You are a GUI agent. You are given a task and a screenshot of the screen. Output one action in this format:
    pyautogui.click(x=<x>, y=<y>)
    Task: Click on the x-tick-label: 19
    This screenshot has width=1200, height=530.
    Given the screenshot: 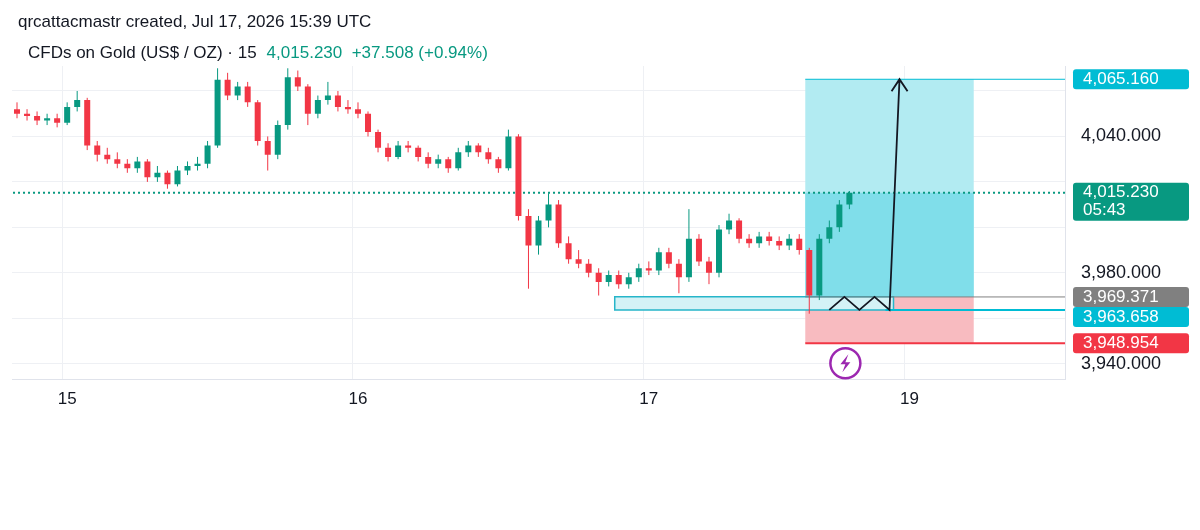 What is the action you would take?
    pyautogui.click(x=910, y=399)
    